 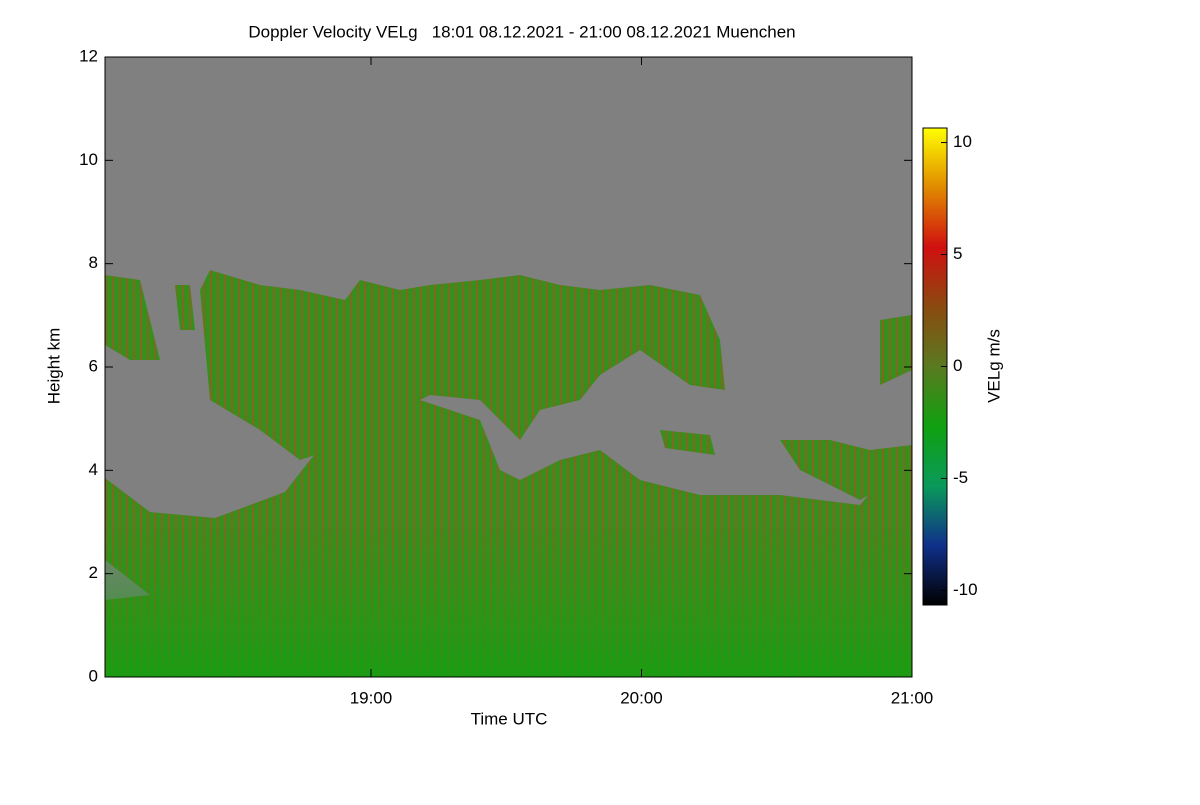 I want to click on y-tick-label: 10, so click(x=88, y=159).